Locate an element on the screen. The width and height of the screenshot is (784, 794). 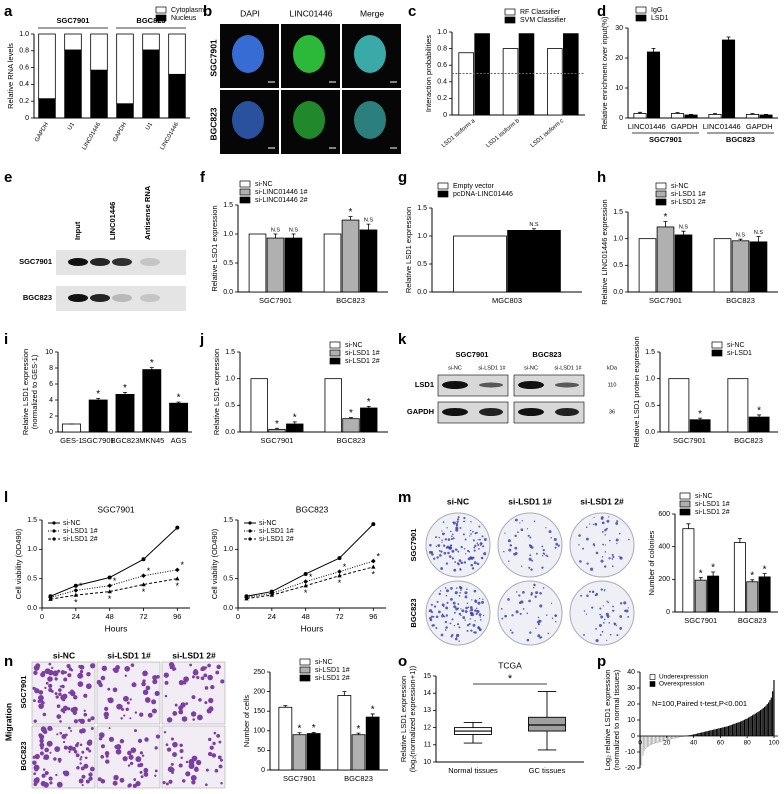
x-tick-label: 96 is located at coordinates (177, 616).